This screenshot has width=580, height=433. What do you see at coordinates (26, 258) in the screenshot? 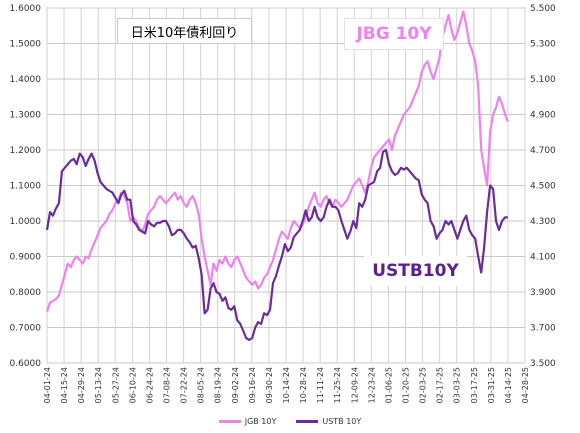
I see `left-tick-label: 0.9000` at bounding box center [26, 258].